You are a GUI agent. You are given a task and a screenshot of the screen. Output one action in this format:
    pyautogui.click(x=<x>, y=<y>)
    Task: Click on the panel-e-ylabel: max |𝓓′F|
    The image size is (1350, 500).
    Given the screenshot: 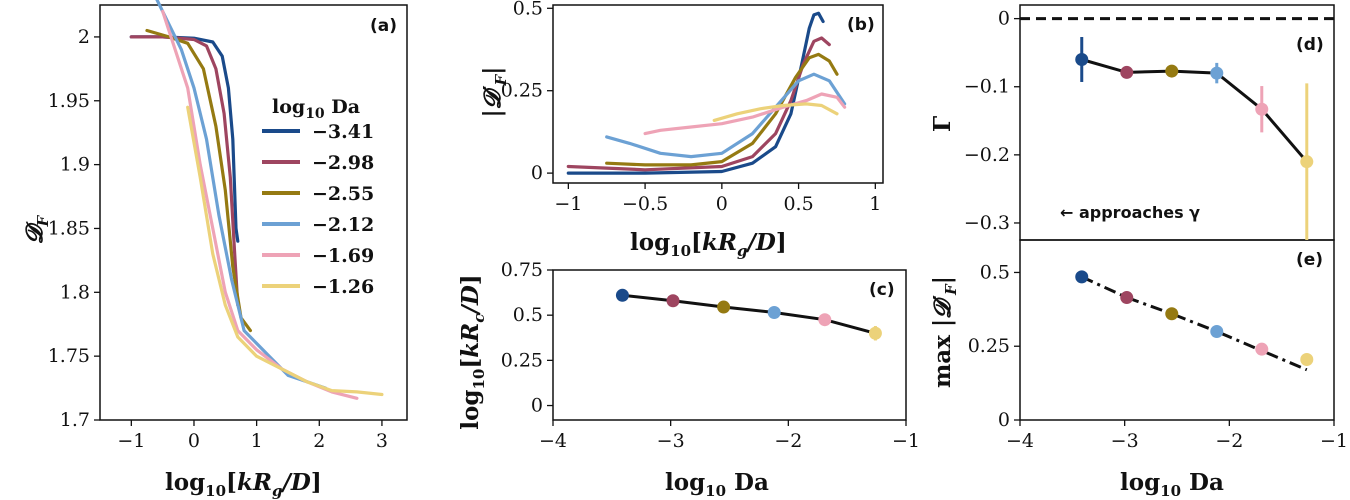 What is the action you would take?
    pyautogui.click(x=944, y=332)
    